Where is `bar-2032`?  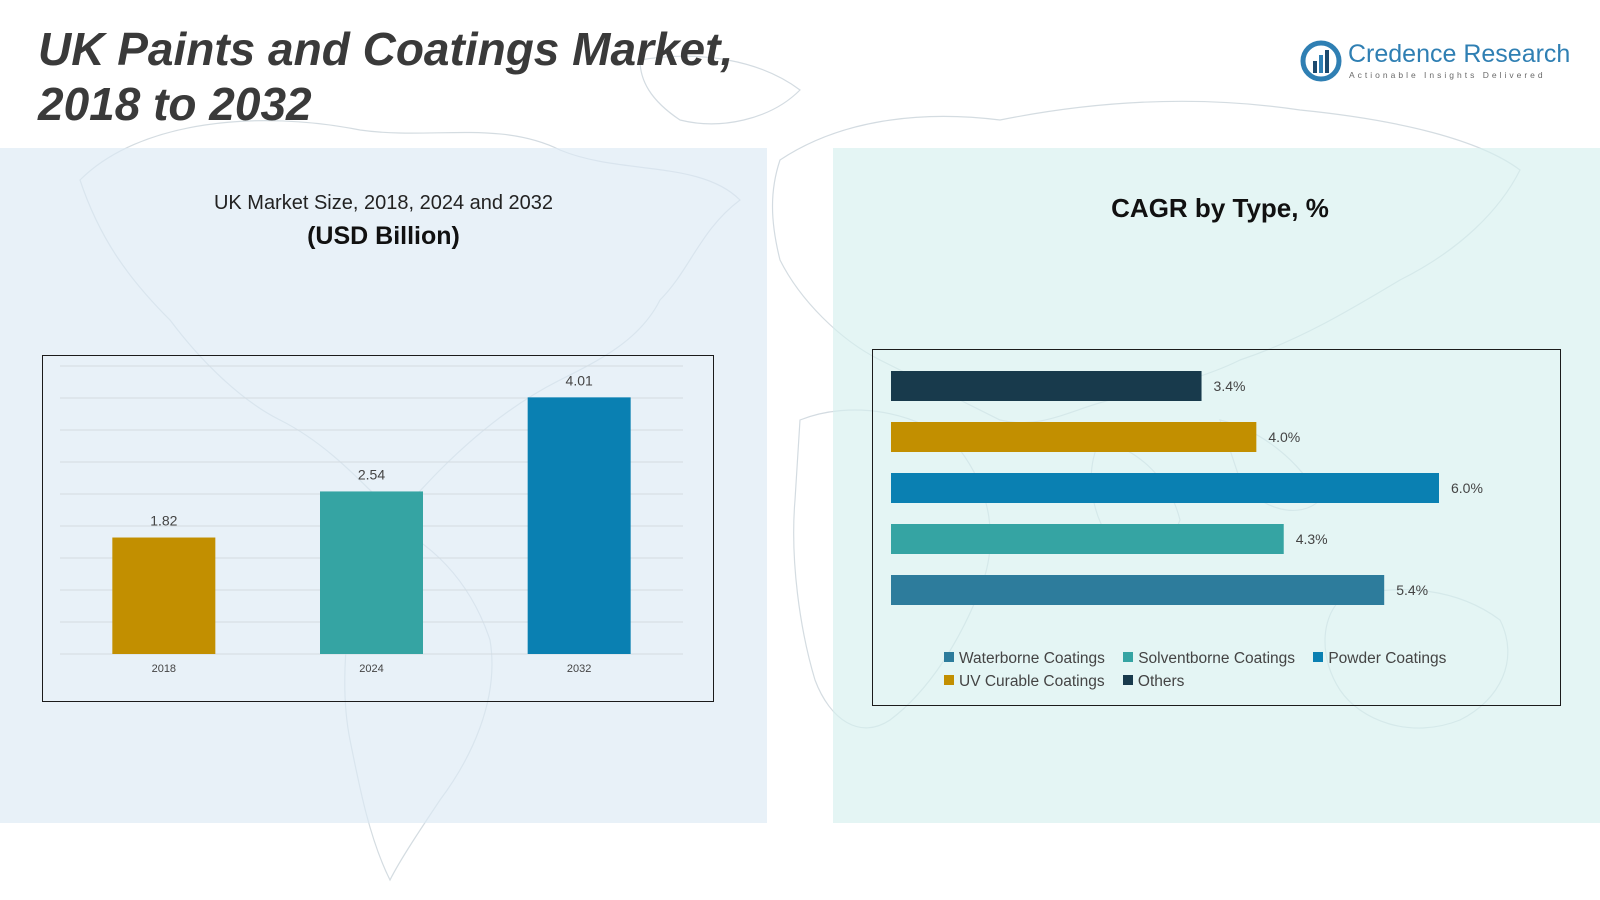
bar-2032 is located at coordinates (579, 525).